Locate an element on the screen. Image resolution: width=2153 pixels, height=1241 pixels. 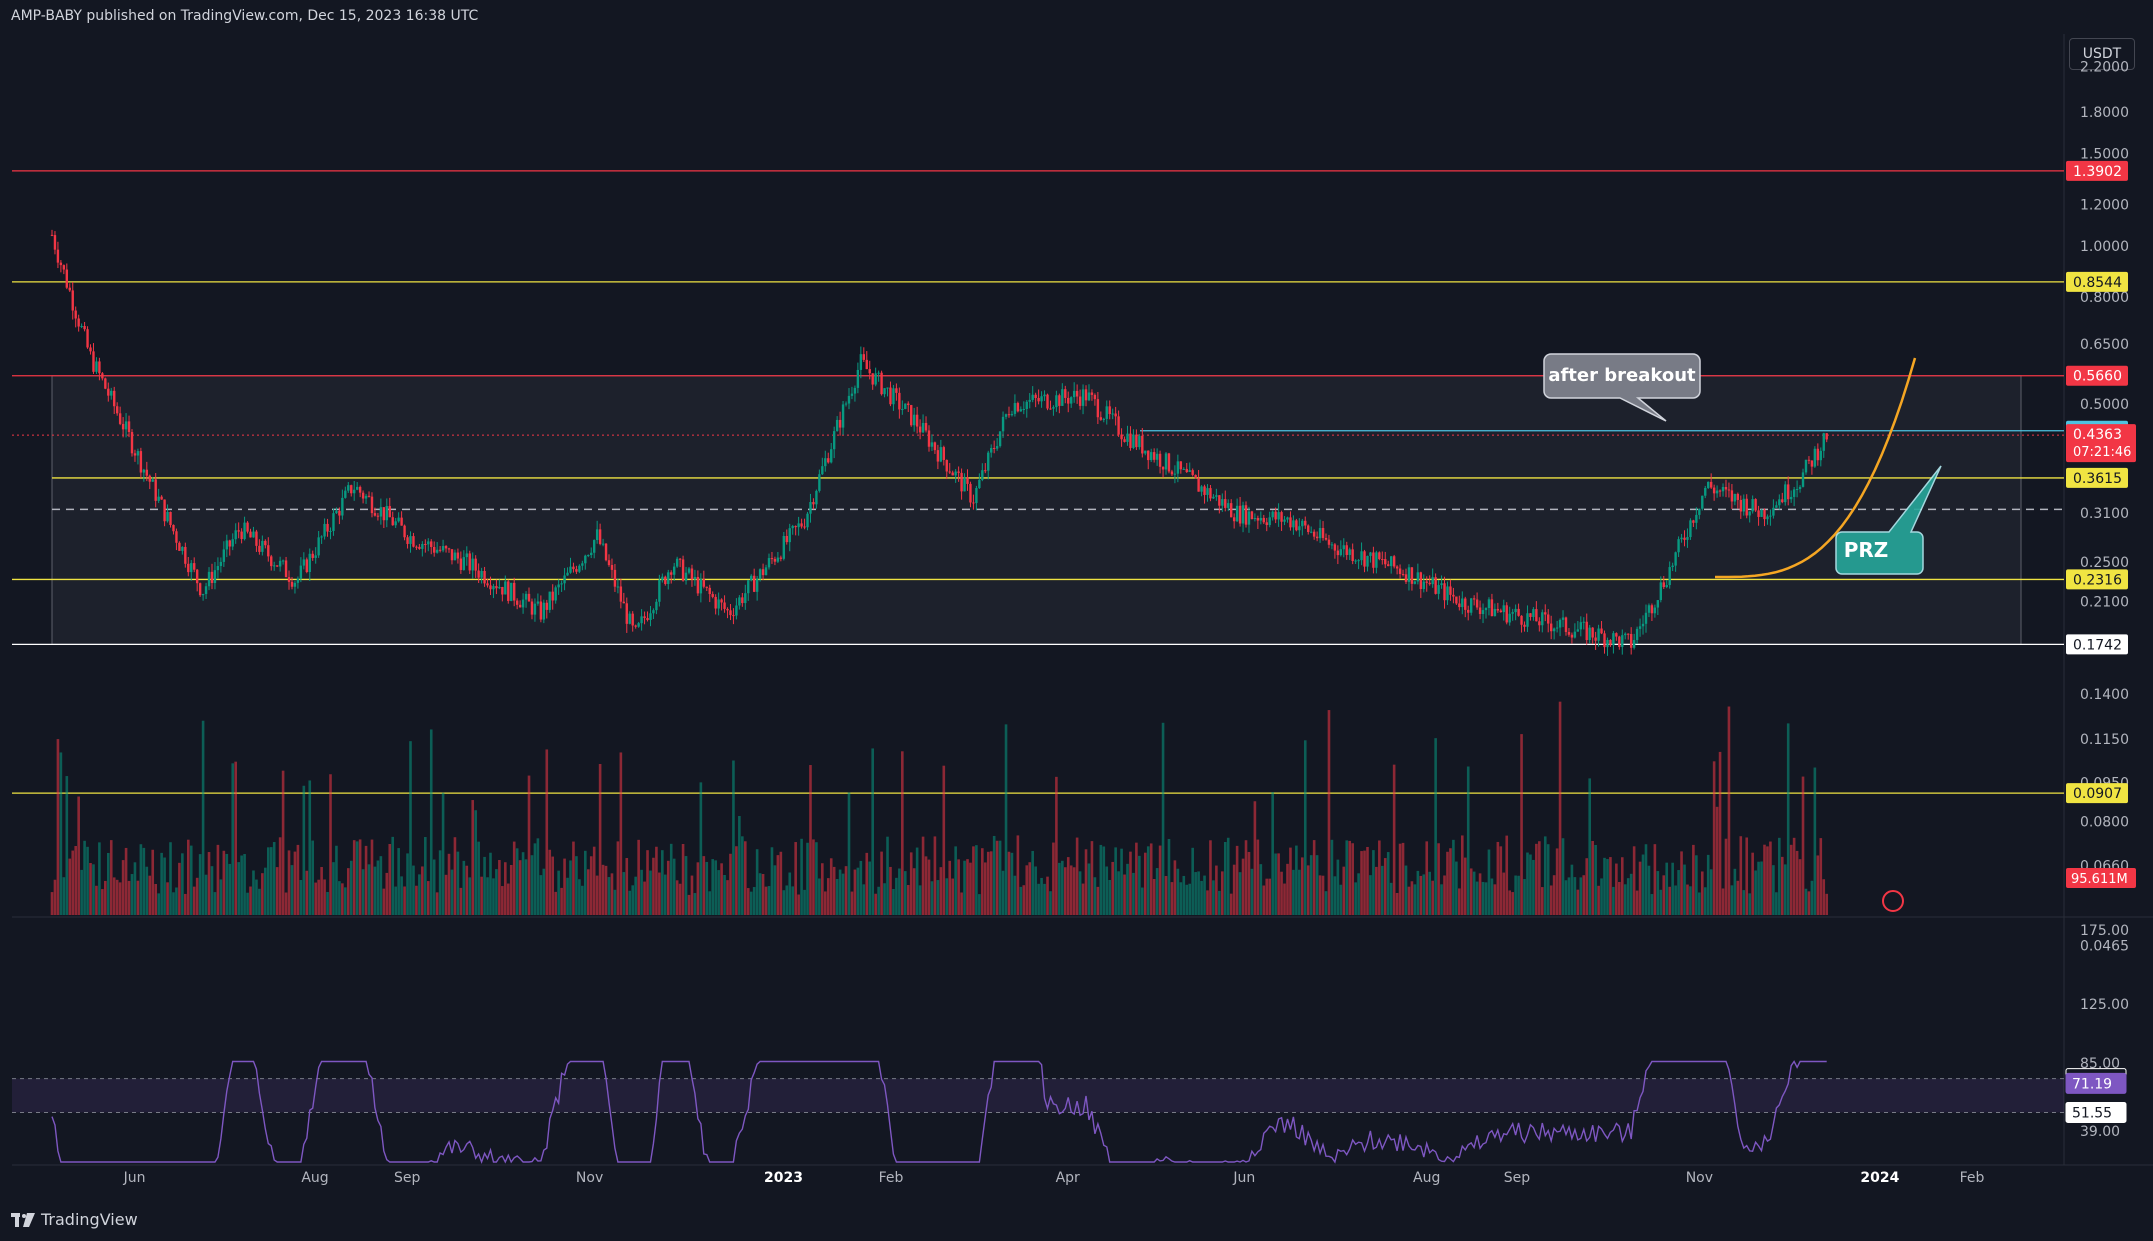
countdown-text: 07:21:46 is located at coordinates (2102, 452).